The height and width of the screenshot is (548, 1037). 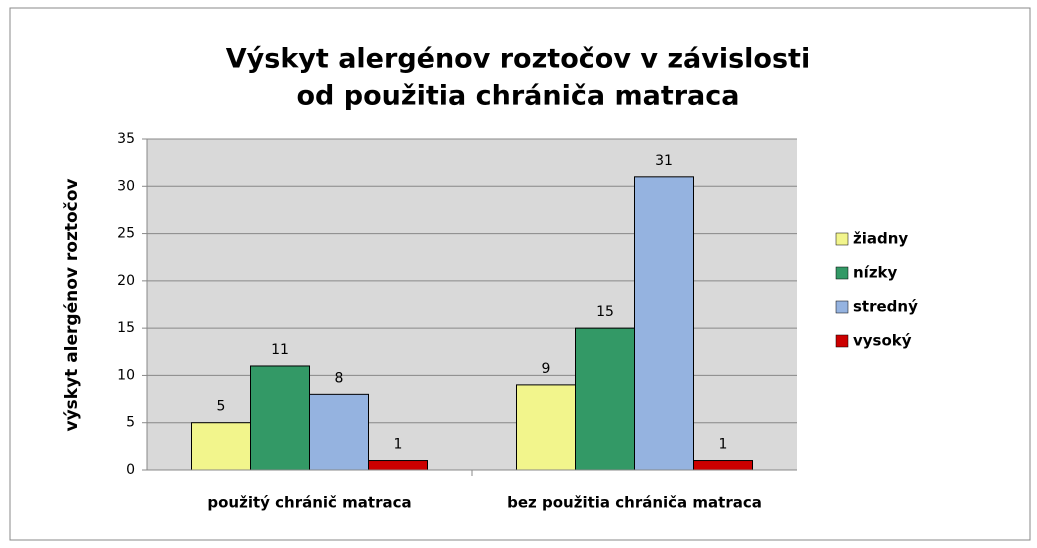 What do you see at coordinates (130, 470) in the screenshot?
I see `y-tick-label: 0` at bounding box center [130, 470].